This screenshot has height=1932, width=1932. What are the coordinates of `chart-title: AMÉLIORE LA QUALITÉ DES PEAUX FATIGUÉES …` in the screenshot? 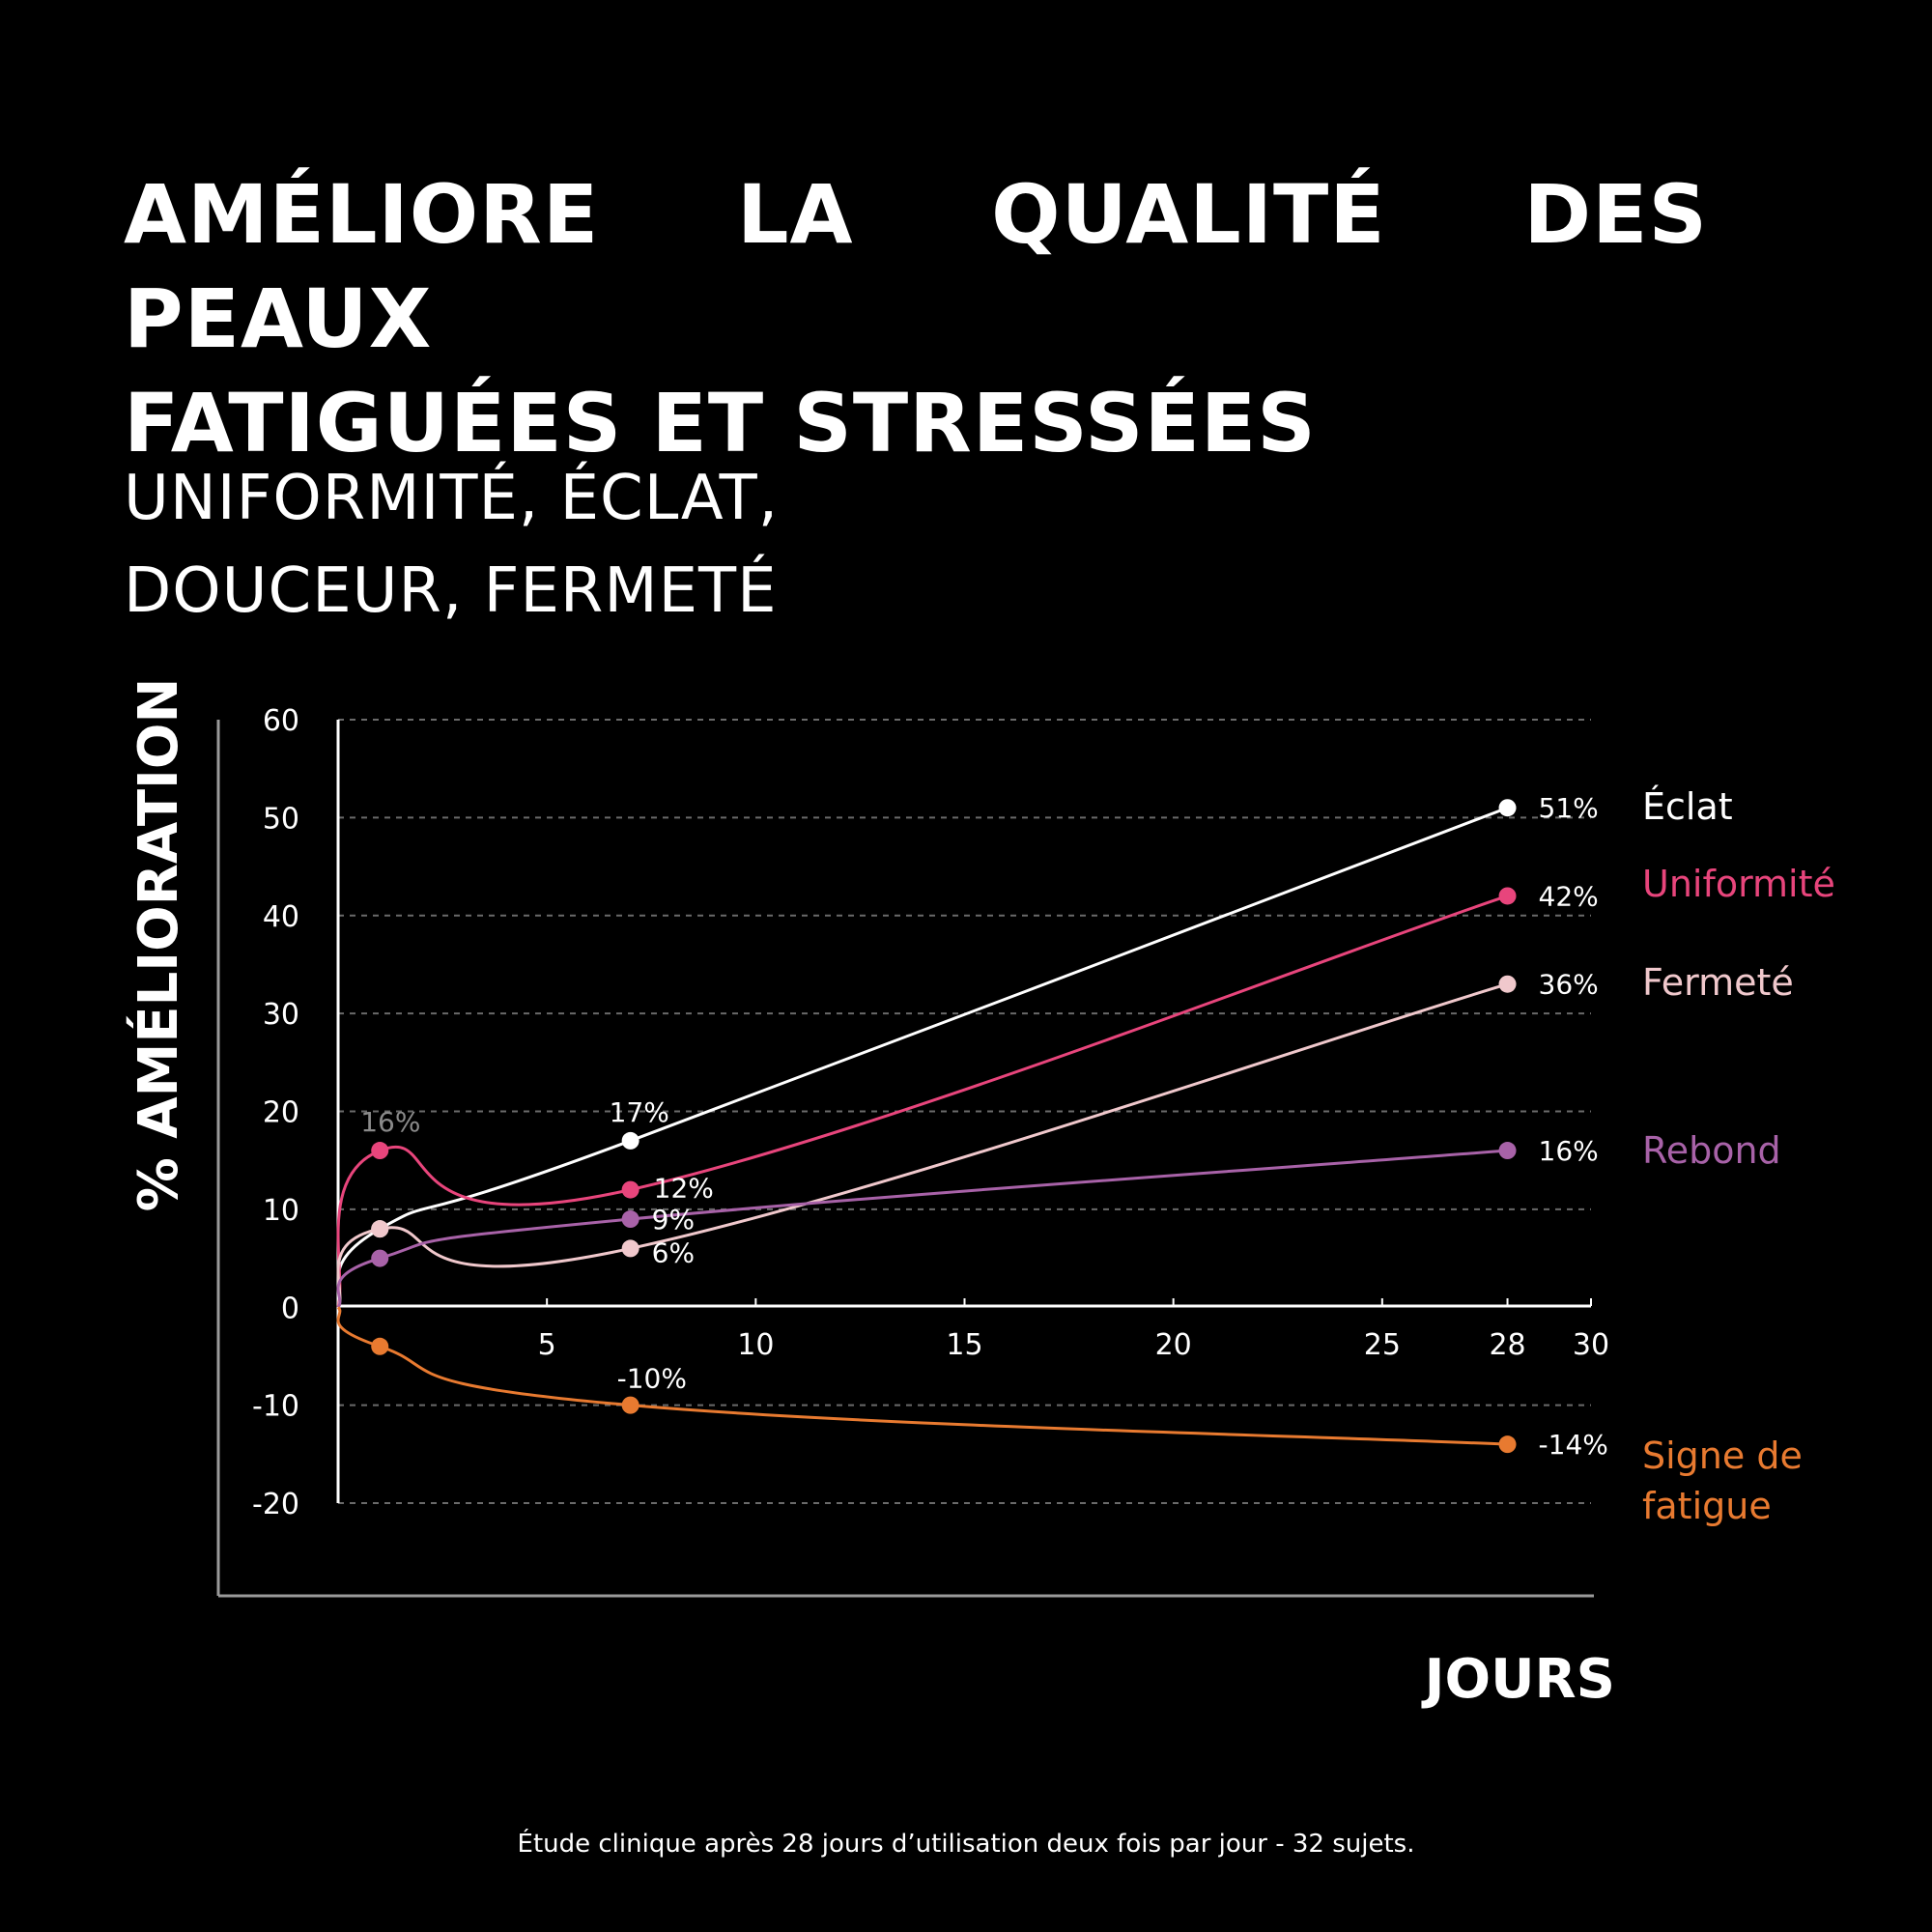 It's located at (916, 318).